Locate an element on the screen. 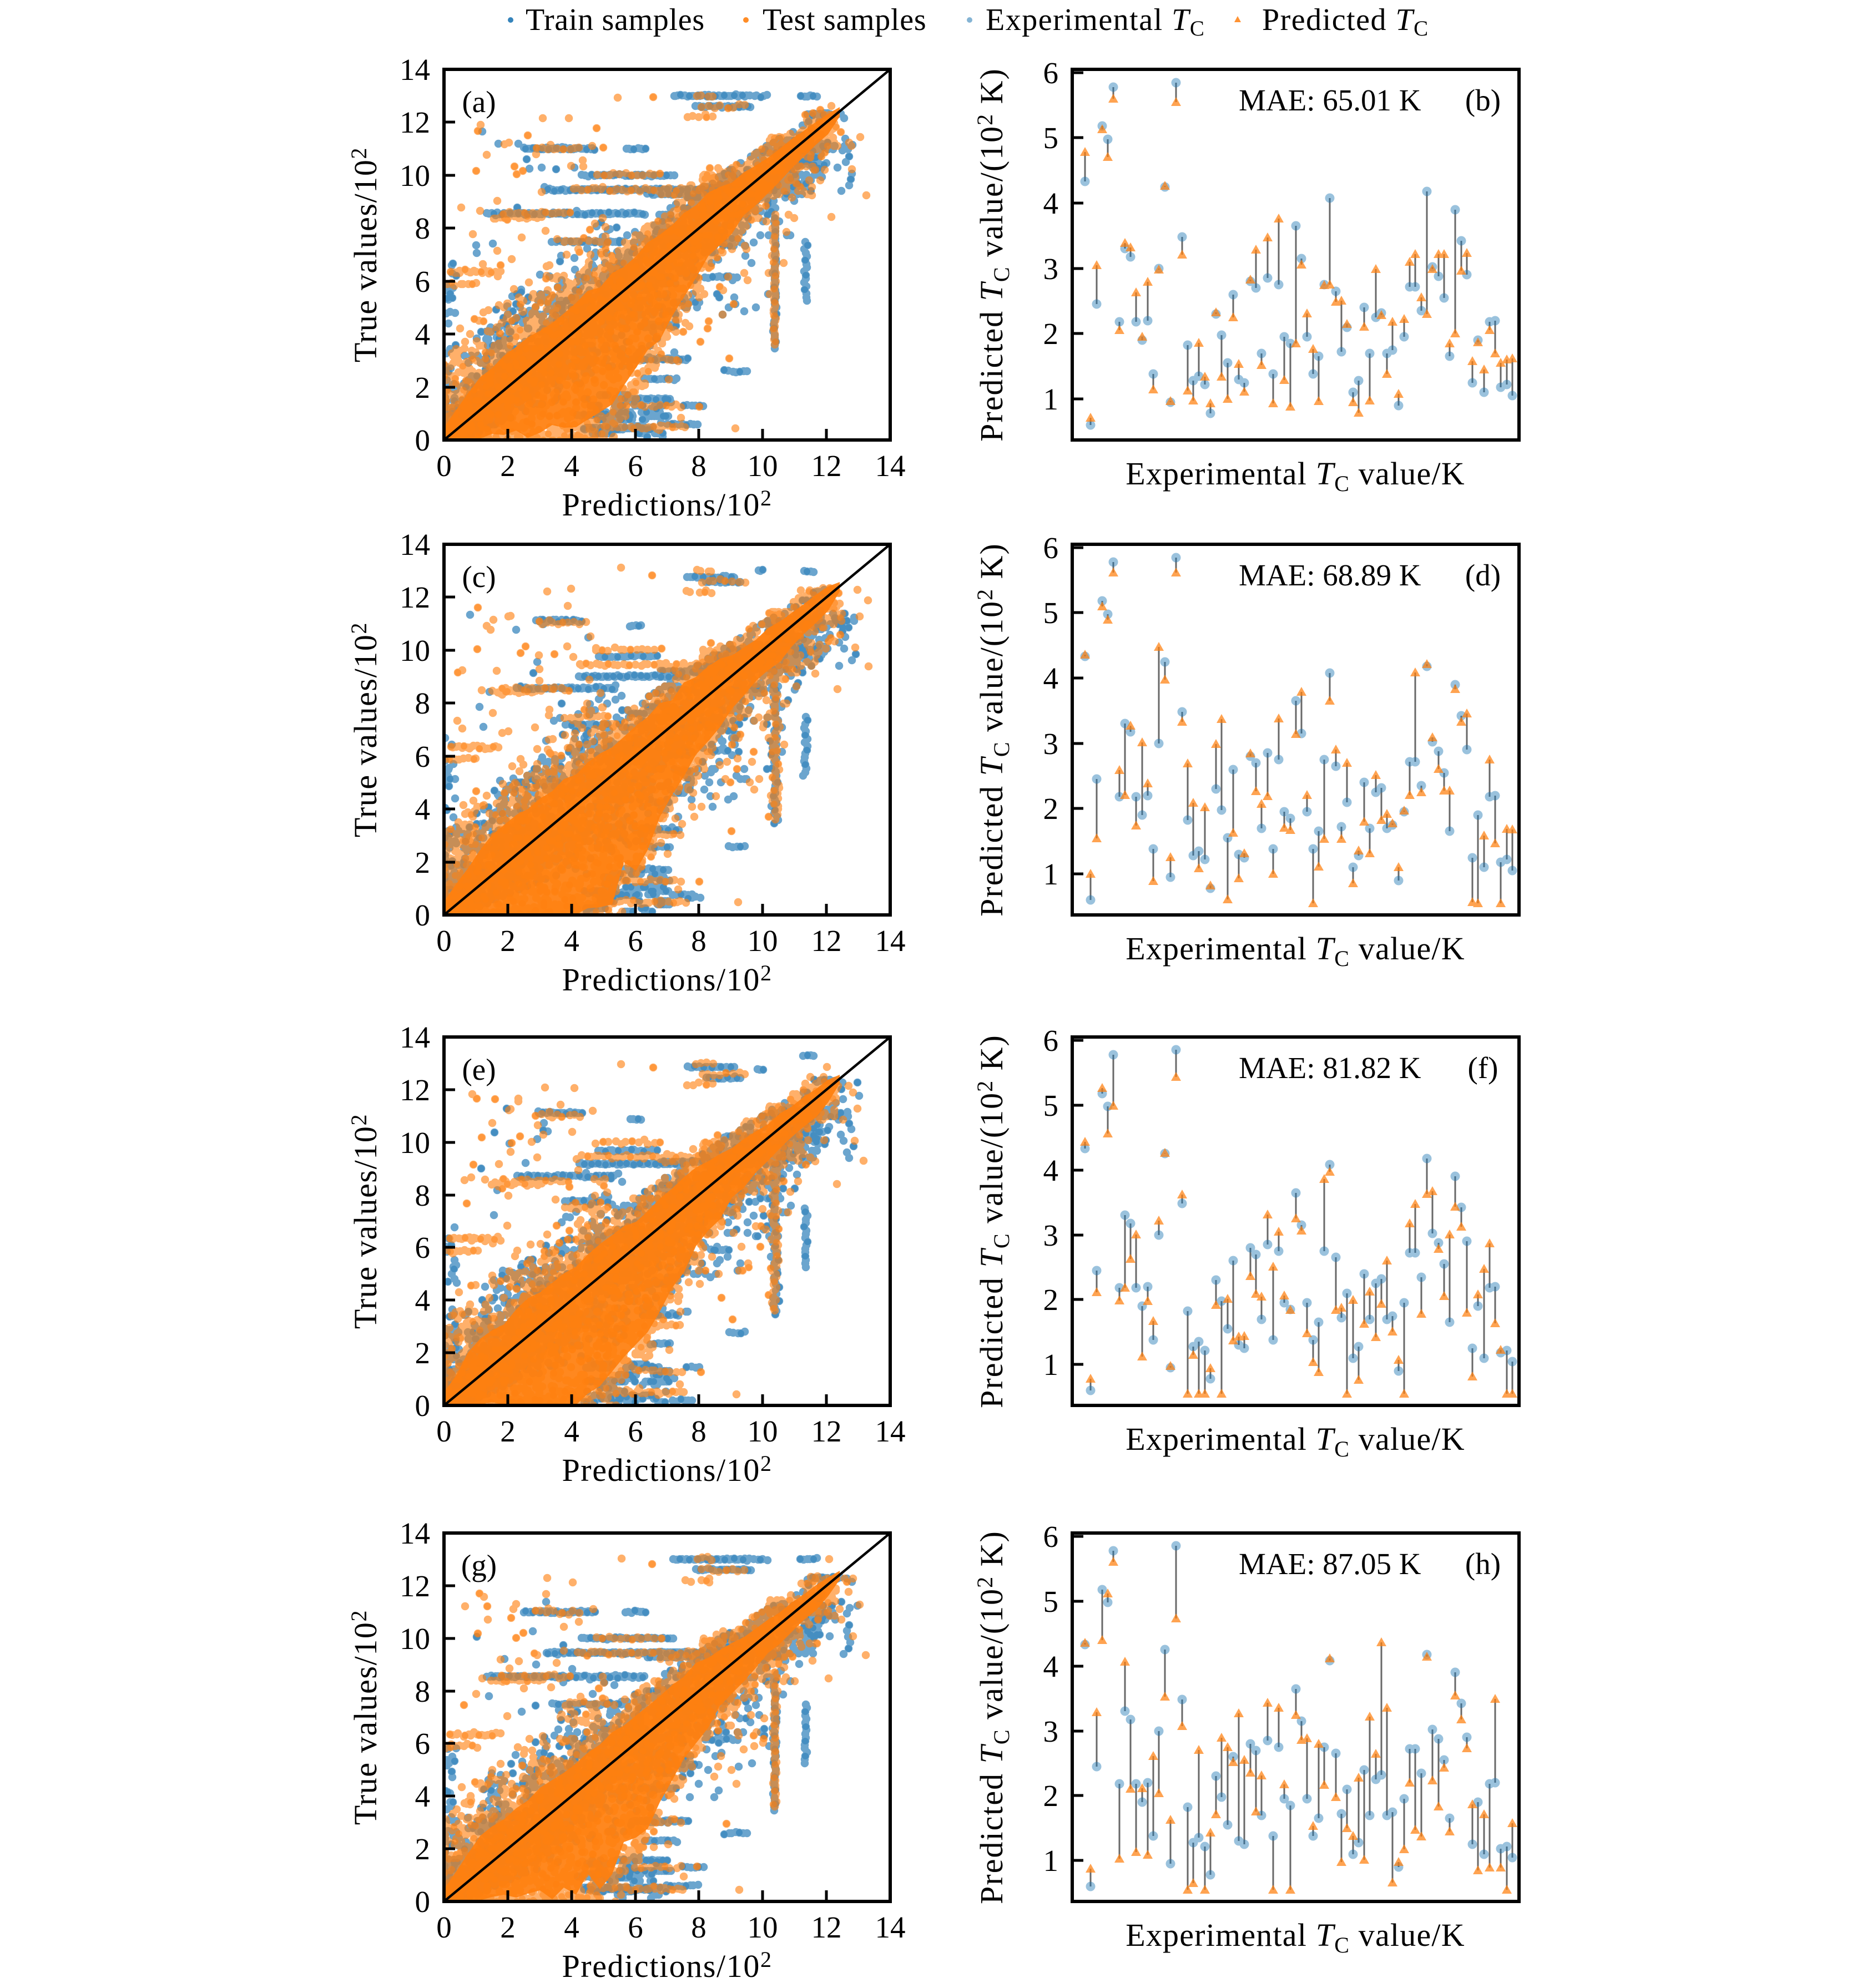 This screenshot has height=1988, width=1857. svg-text: (b) is located at coordinates (1483, 100).